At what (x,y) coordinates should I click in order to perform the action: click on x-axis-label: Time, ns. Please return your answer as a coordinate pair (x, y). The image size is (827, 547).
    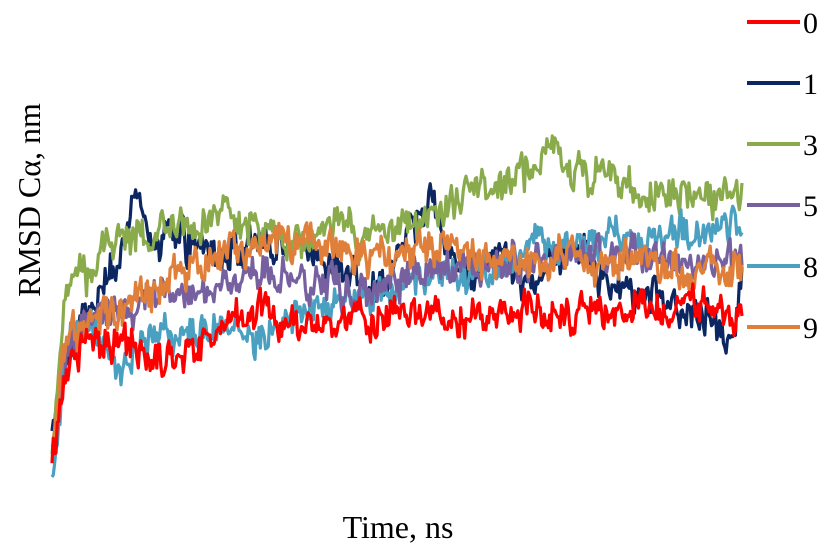
    Looking at the image, I should click on (398, 527).